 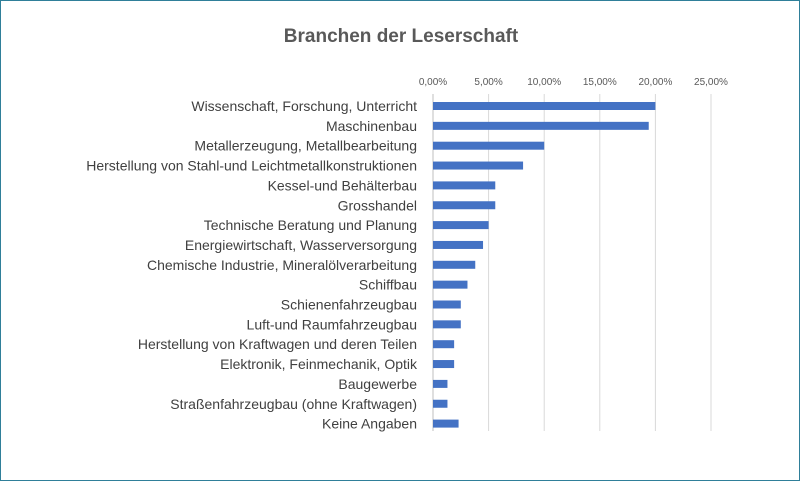 What do you see at coordinates (488, 82) in the screenshot?
I see `x-tick-label: 5,00%` at bounding box center [488, 82].